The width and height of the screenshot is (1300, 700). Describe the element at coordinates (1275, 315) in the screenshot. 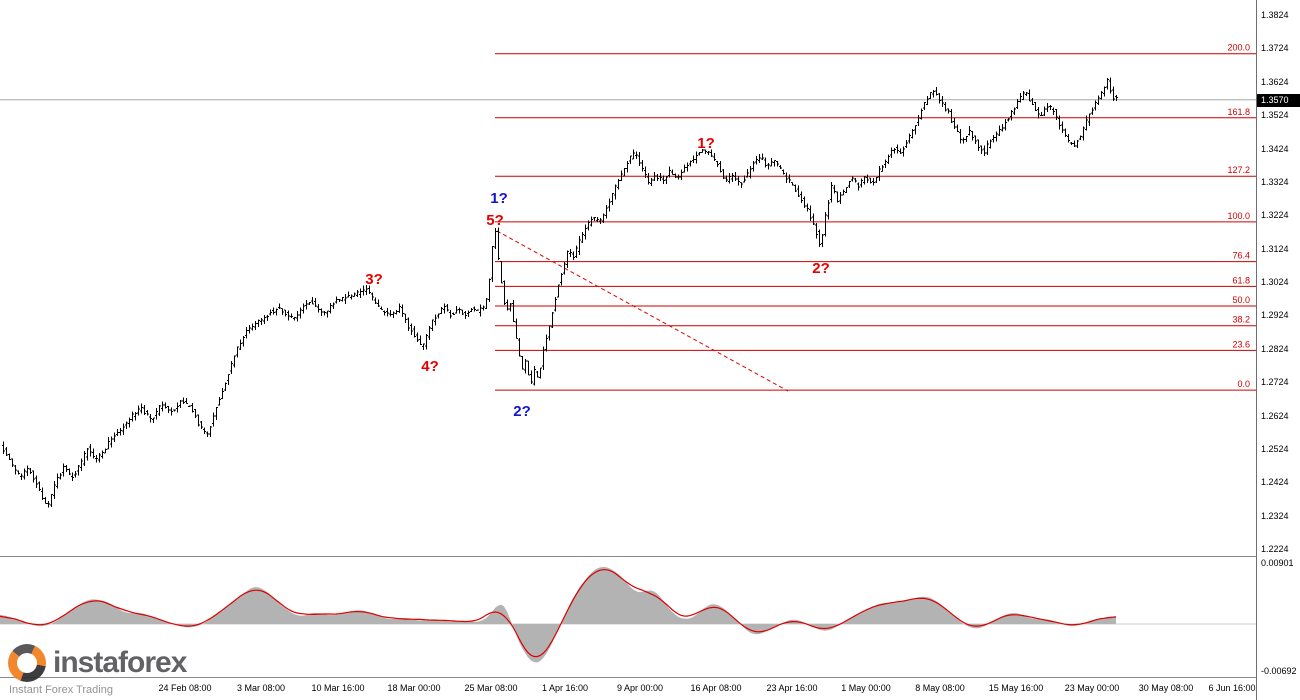

I see `price-axis-label: 1.2924` at that location.